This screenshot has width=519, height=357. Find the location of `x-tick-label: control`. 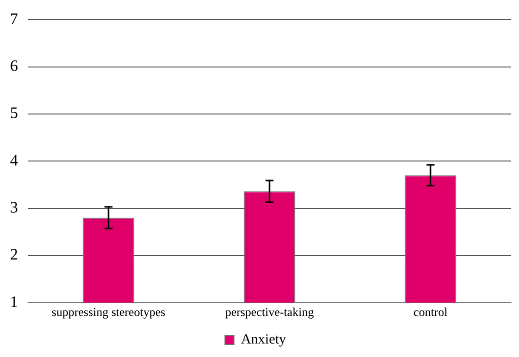

x-tick-label: control is located at coordinates (431, 311).